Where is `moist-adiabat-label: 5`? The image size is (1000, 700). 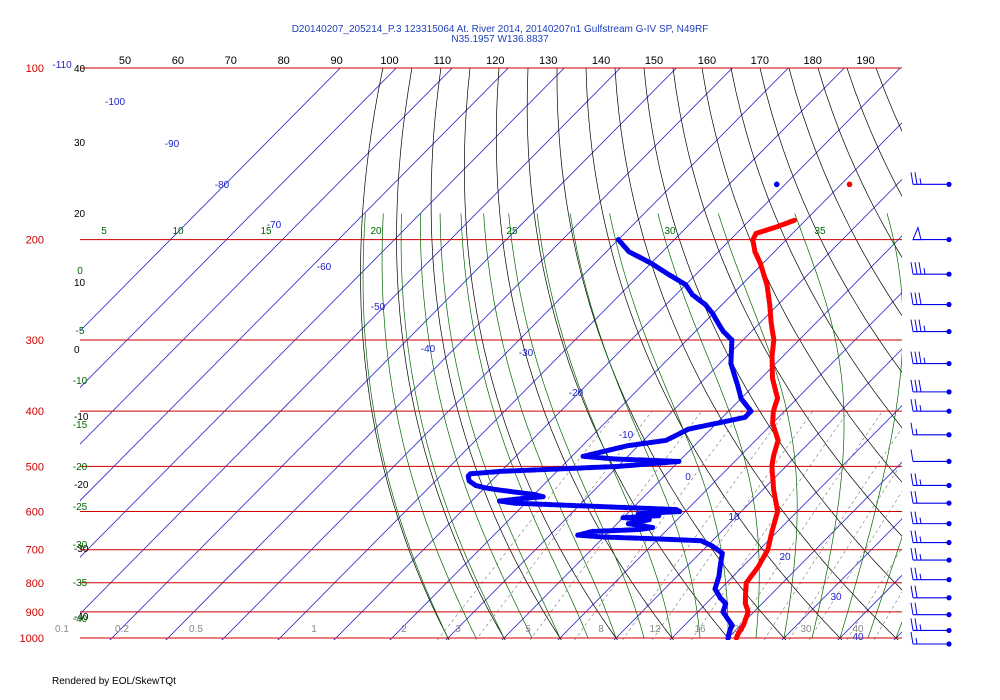 moist-adiabat-label: 5 is located at coordinates (104, 231).